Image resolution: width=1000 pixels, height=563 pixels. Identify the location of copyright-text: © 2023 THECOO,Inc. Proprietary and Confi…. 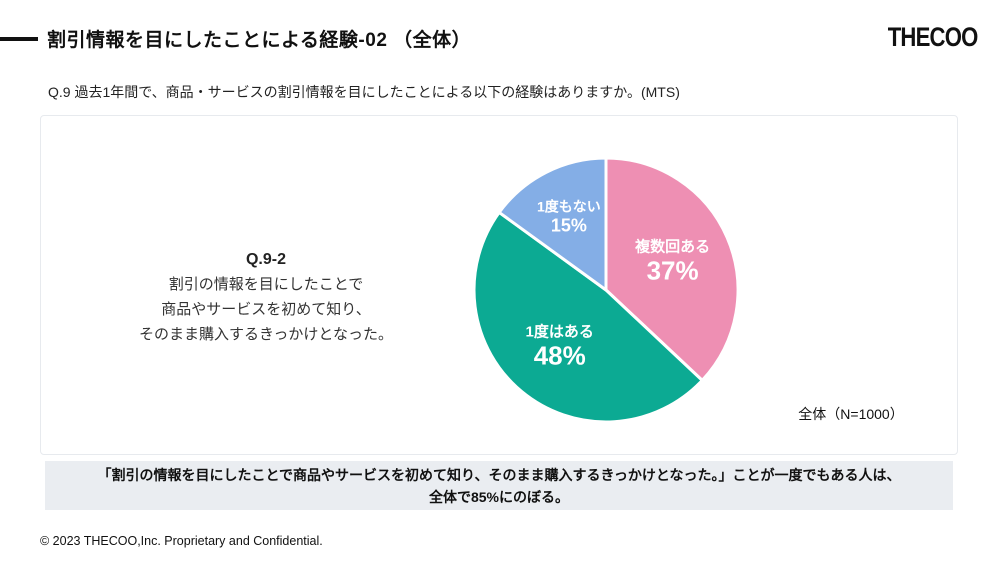
(181, 541).